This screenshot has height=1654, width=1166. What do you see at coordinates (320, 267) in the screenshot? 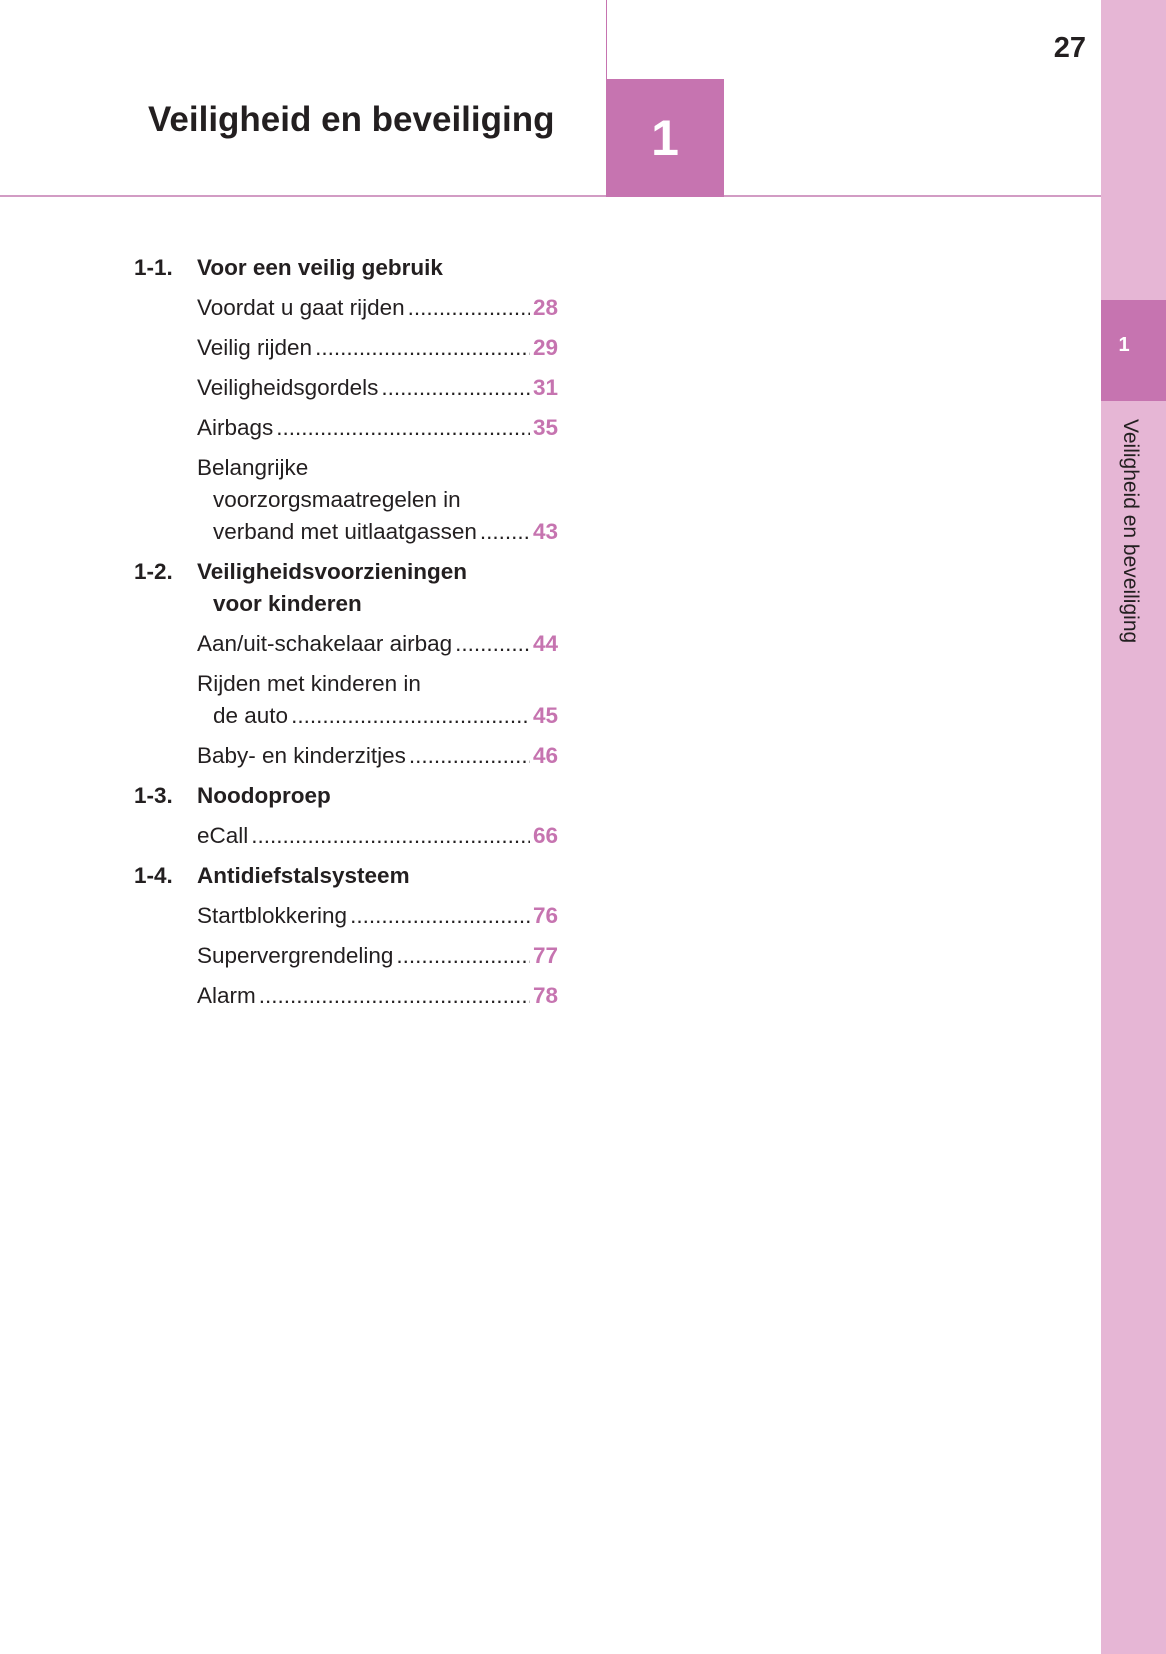
I see `section-title: Voor een veilig gebruik` at bounding box center [320, 267].